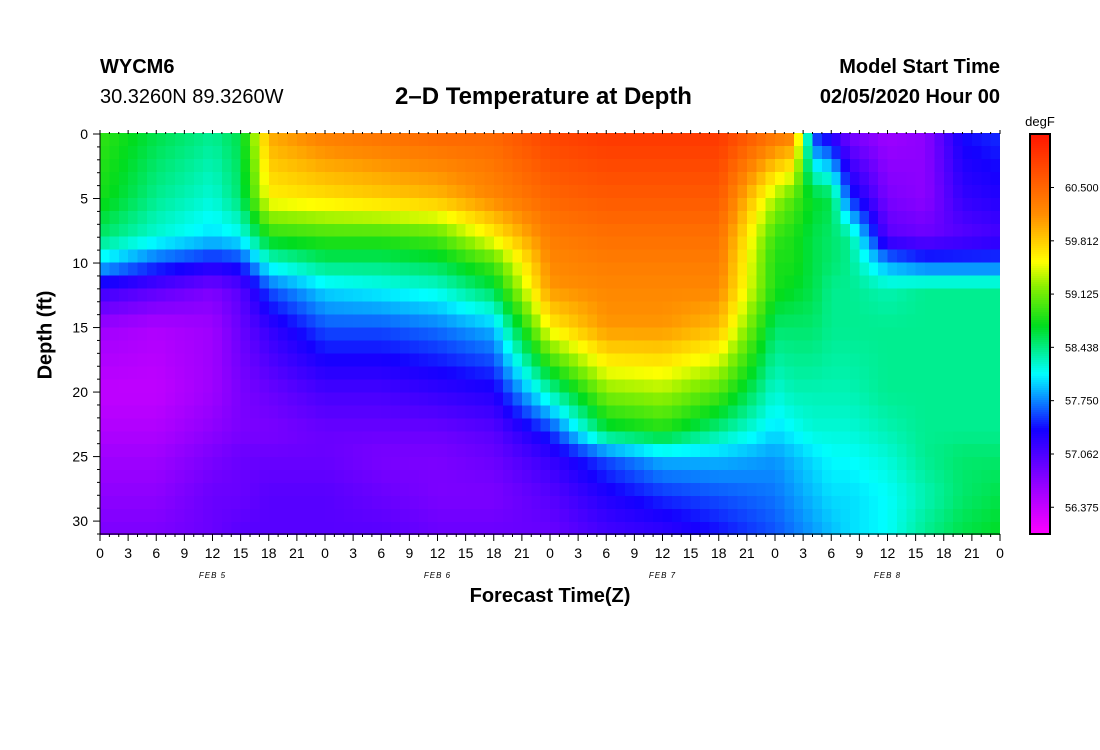 The height and width of the screenshot is (750, 1100). What do you see at coordinates (1040, 121) in the screenshot?
I see `colorbar-unit: degF` at bounding box center [1040, 121].